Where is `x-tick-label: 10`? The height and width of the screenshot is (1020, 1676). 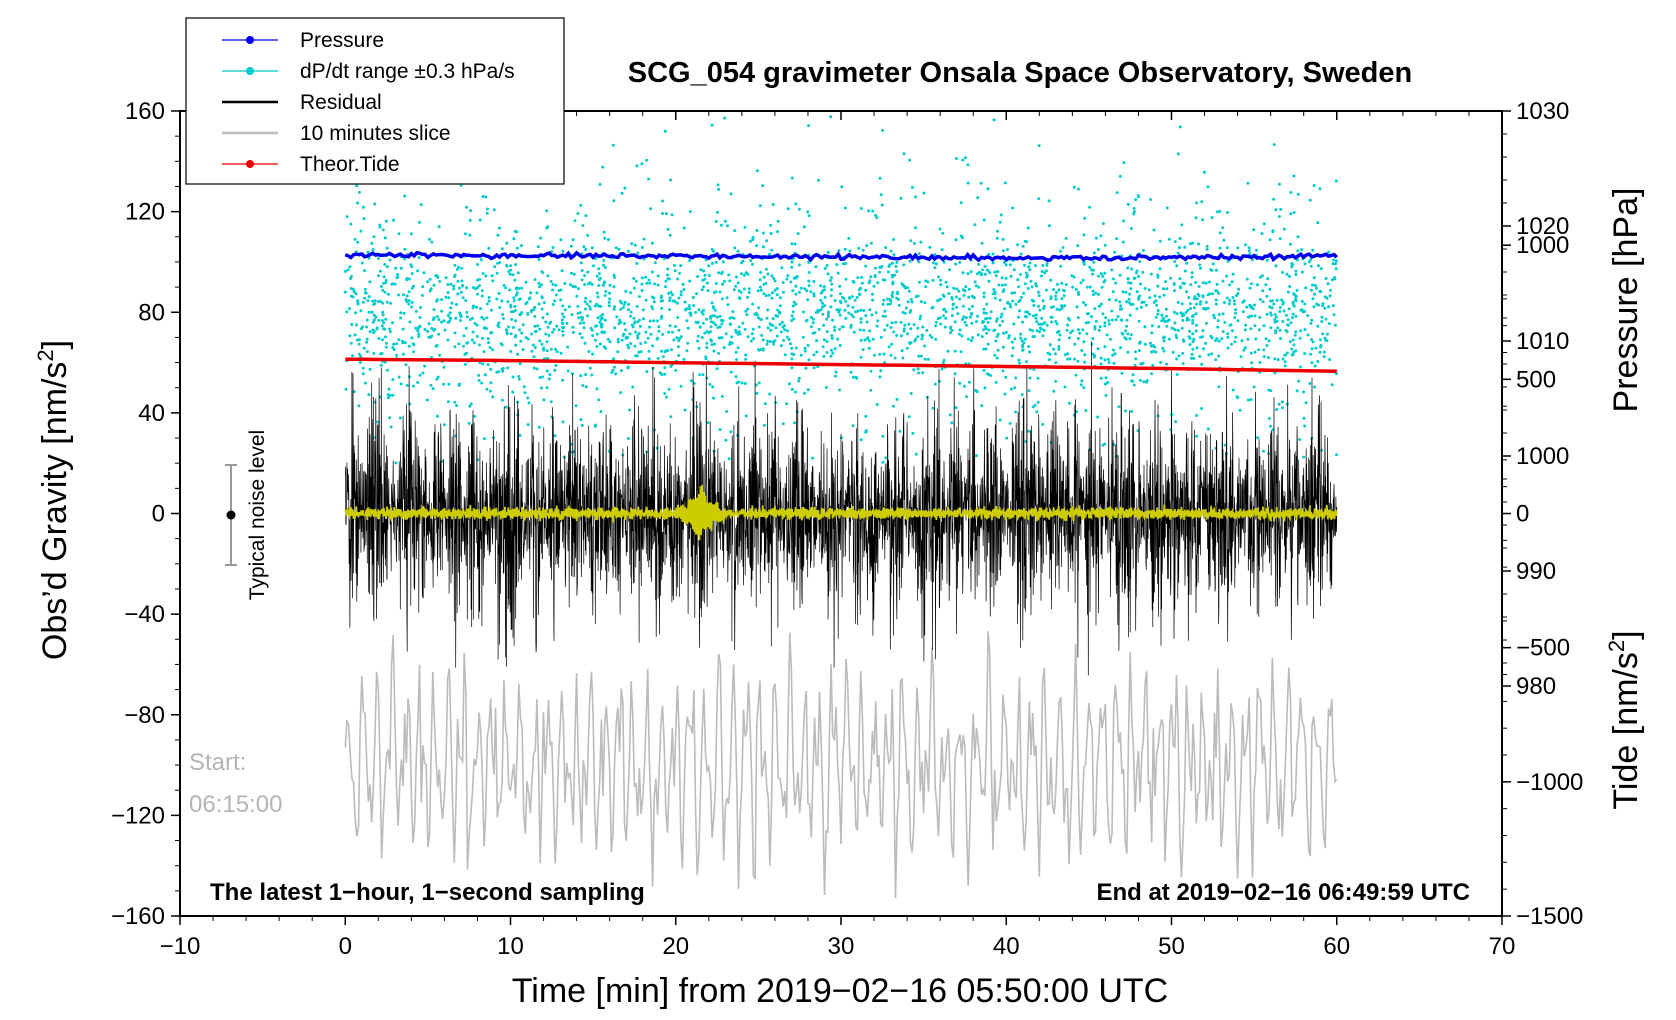 x-tick-label: 10 is located at coordinates (510, 946).